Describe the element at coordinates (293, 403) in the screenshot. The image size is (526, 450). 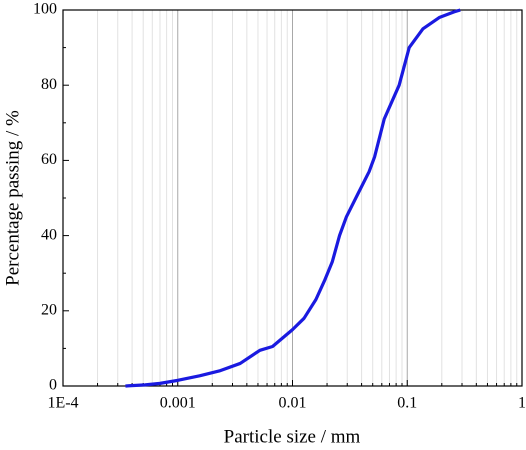
I see `x-tick-label: 0.01` at that location.